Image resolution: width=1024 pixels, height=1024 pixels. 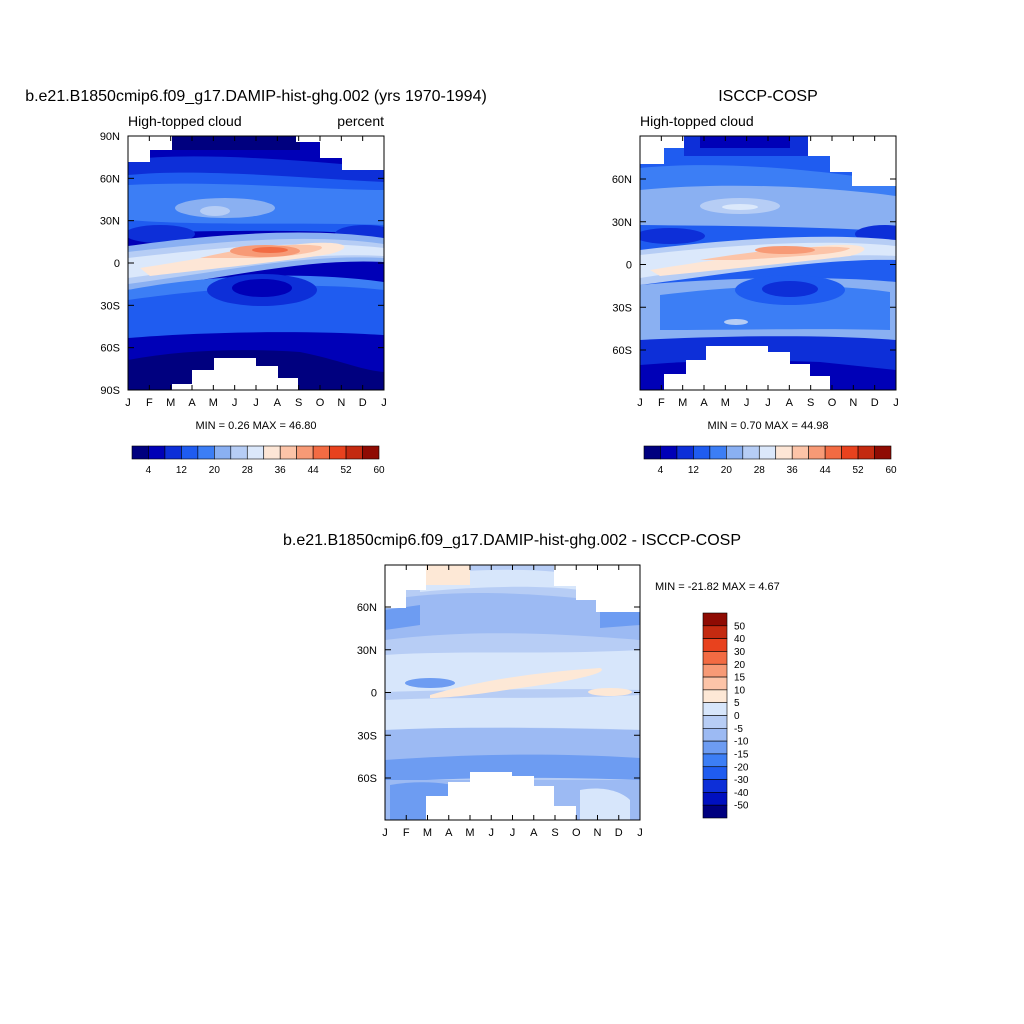 I want to click on panel2-contour-field, so click(x=768, y=263).